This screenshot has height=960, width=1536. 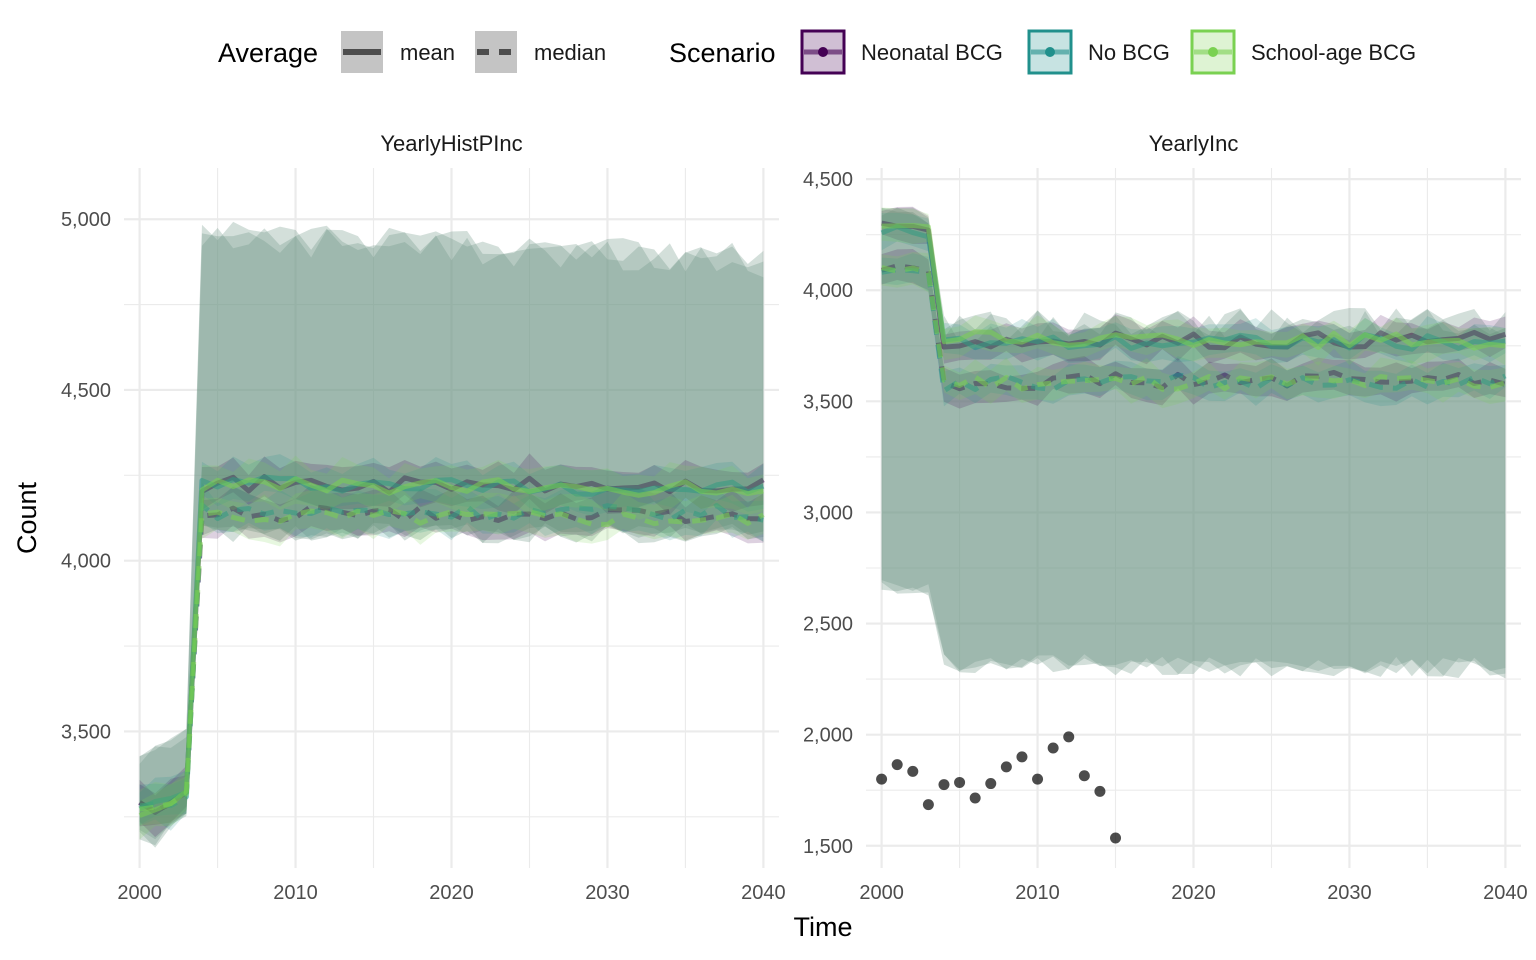 What do you see at coordinates (1194, 143) in the screenshot?
I see `panel-title: YearlyInc` at bounding box center [1194, 143].